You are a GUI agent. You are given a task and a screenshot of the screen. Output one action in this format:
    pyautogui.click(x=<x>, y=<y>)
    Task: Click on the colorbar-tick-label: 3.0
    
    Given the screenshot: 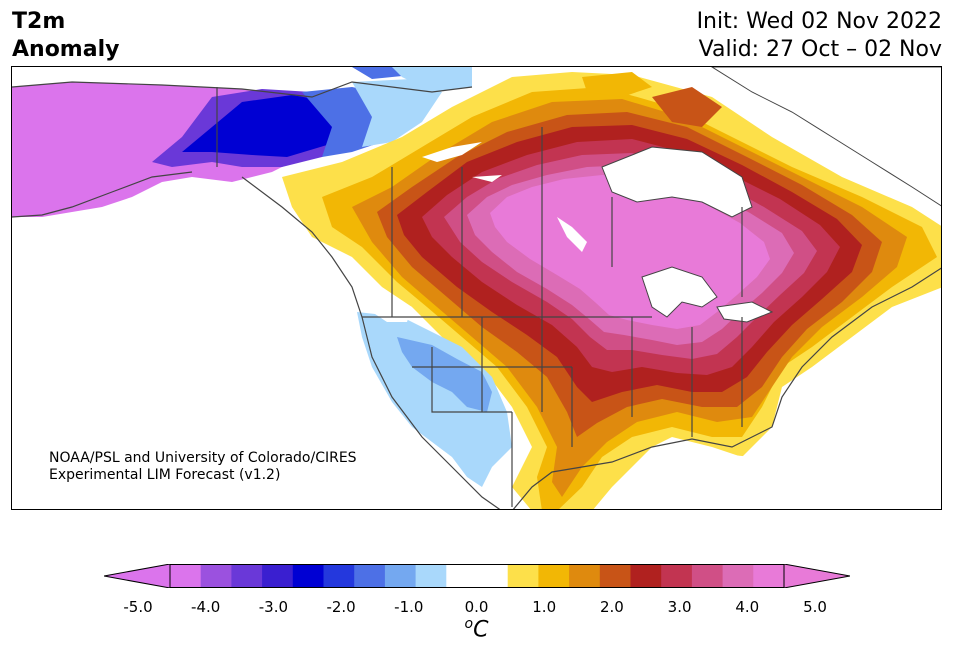 What is the action you would take?
    pyautogui.click(x=679, y=607)
    